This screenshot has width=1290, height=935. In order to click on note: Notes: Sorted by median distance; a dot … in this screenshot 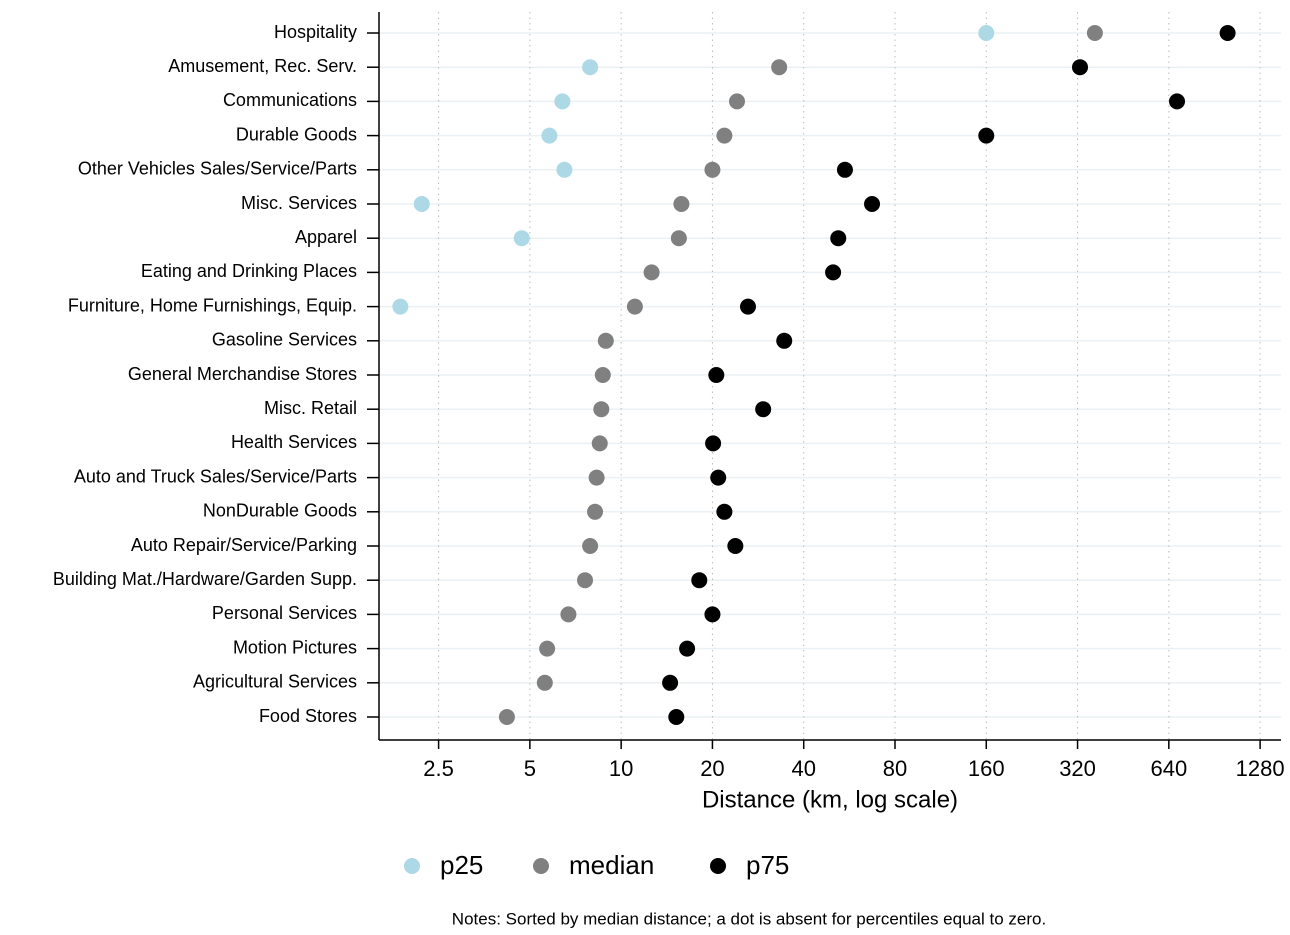, I will do `click(749, 918)`.